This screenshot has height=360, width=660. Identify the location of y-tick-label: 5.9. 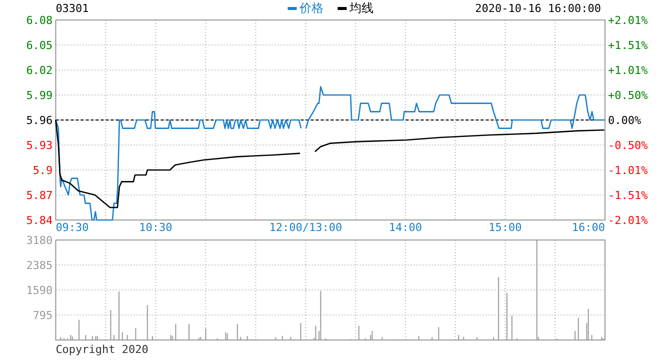
(42, 170).